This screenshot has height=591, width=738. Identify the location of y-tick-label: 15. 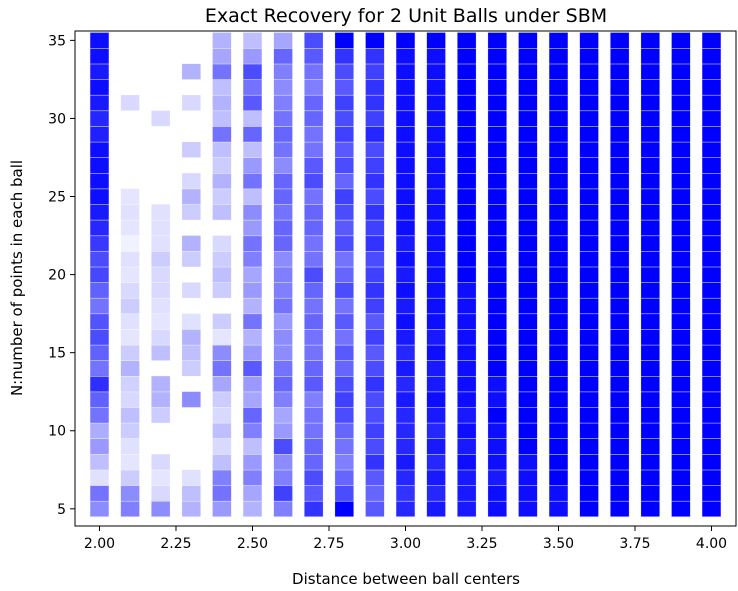
(57, 354).